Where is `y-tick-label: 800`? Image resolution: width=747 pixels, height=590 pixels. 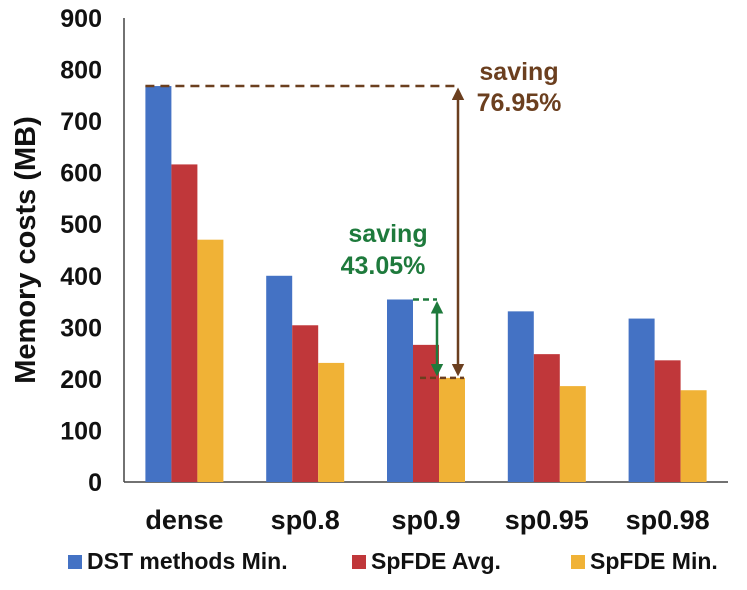 y-tick-label: 800 is located at coordinates (81, 71).